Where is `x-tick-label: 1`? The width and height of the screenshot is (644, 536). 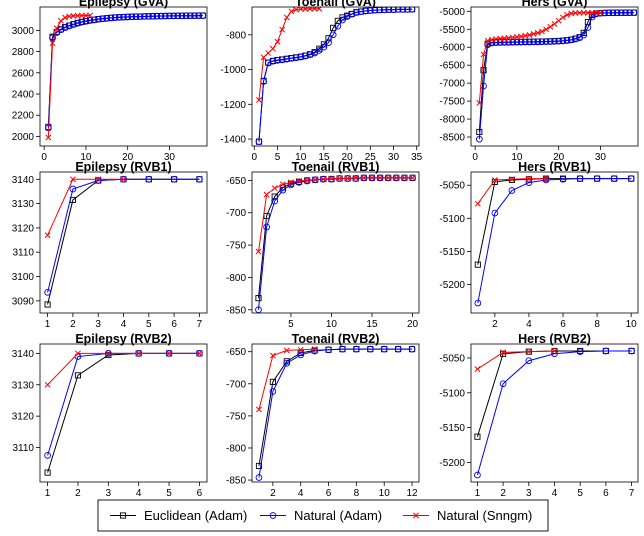
x-tick-label: 1 is located at coordinates (478, 493).